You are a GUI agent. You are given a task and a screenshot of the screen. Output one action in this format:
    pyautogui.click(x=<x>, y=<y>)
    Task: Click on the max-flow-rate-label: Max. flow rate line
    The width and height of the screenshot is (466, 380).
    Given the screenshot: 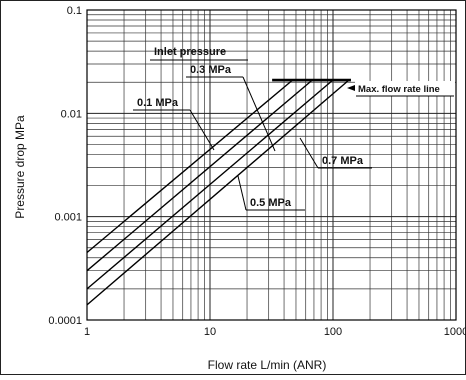 What is the action you would take?
    pyautogui.click(x=399, y=89)
    